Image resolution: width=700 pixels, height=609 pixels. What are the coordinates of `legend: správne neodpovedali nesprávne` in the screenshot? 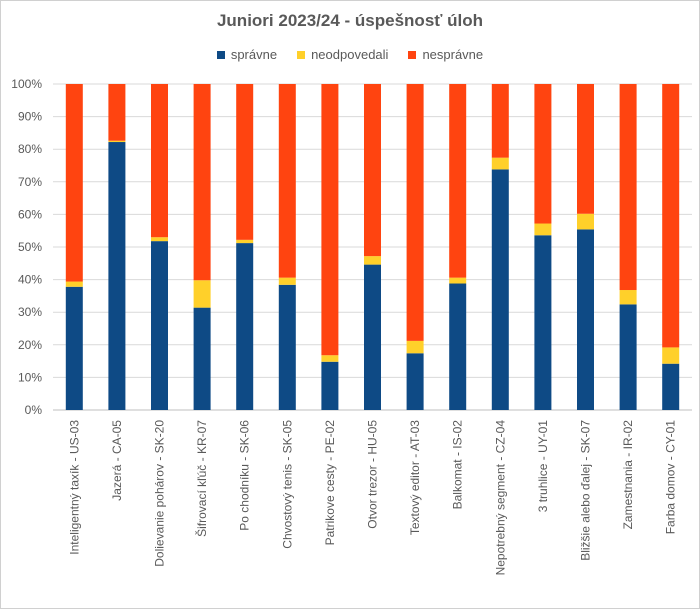 It's located at (350, 54).